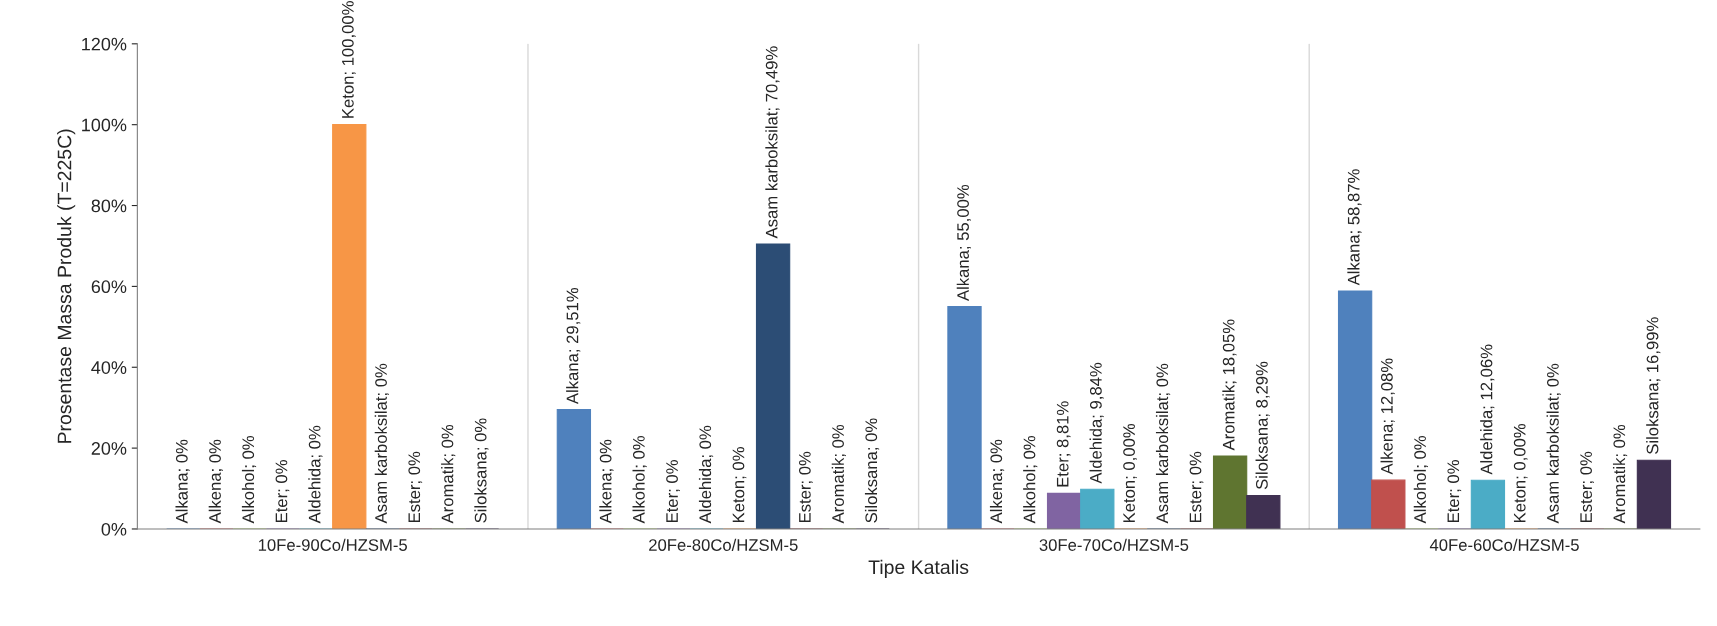 The image size is (1717, 626). Describe the element at coordinates (348, 59) in the screenshot. I see `data-label: Keton; 100,00%` at that location.